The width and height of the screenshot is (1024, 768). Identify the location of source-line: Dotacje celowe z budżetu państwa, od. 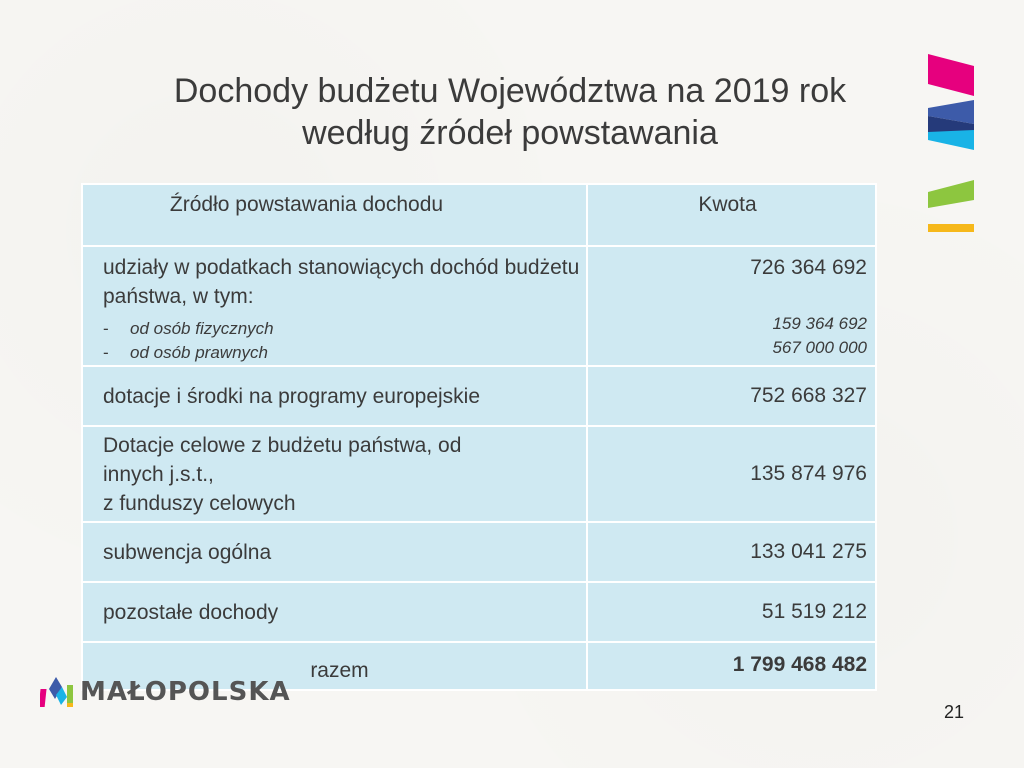
(282, 445).